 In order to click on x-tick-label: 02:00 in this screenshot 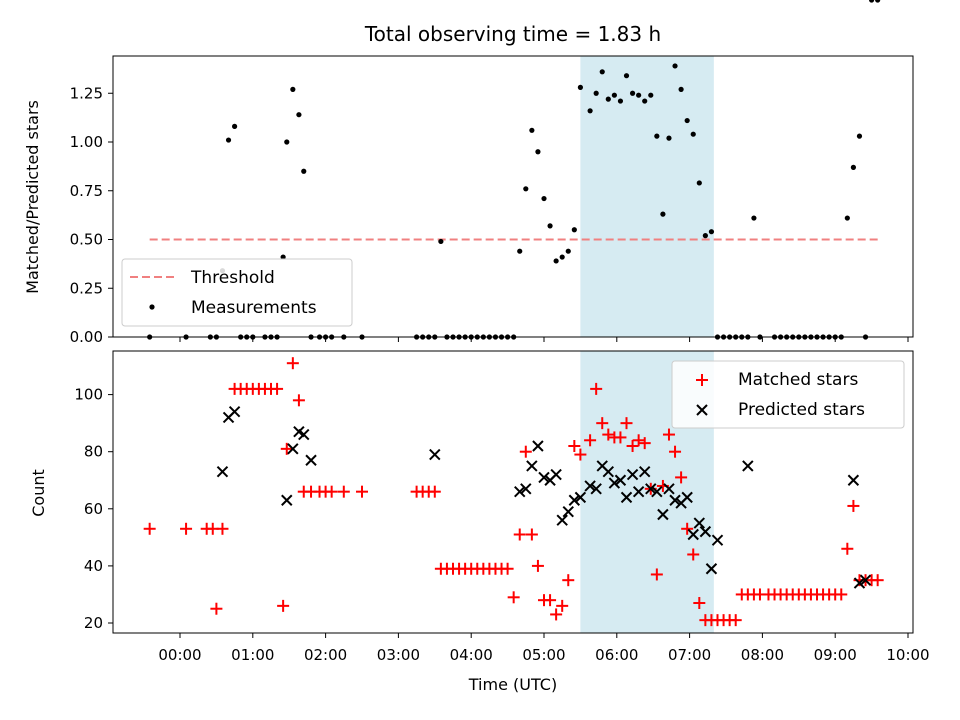, I will do `click(325, 655)`.